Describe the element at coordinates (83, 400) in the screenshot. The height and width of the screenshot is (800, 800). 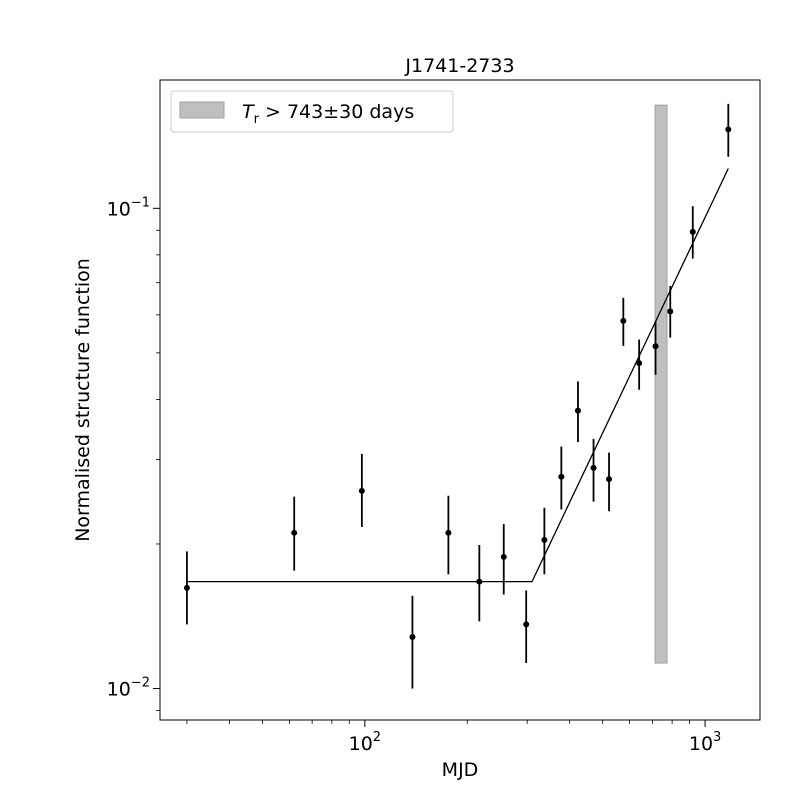
I see `y-axis-label: Normalised structure function` at that location.